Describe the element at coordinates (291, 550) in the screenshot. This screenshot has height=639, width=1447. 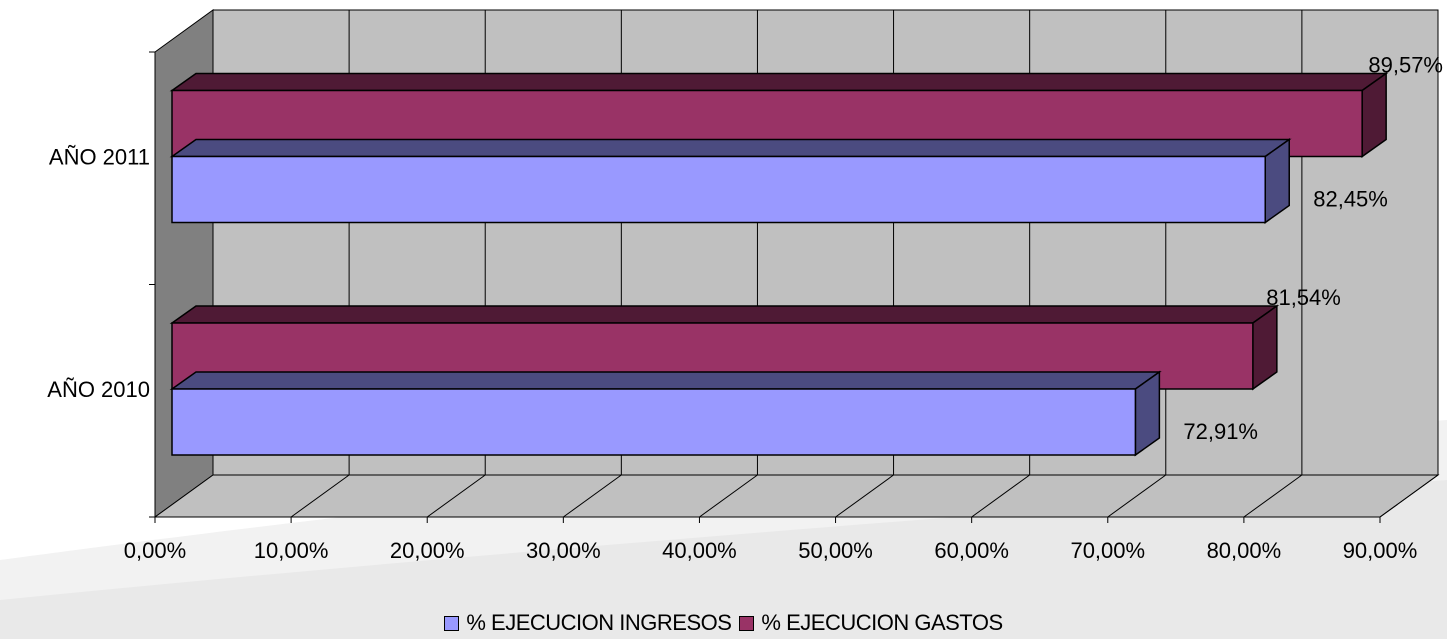
I see `x-tick-label: 10,00%` at that location.